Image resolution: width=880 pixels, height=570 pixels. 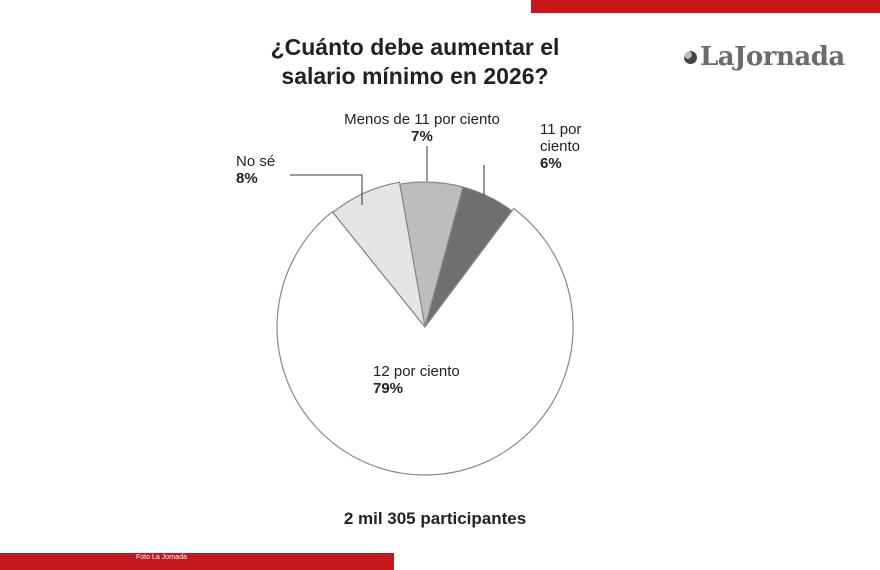 What do you see at coordinates (379, 254) in the screenshot?
I see `pie-slice` at bounding box center [379, 254].